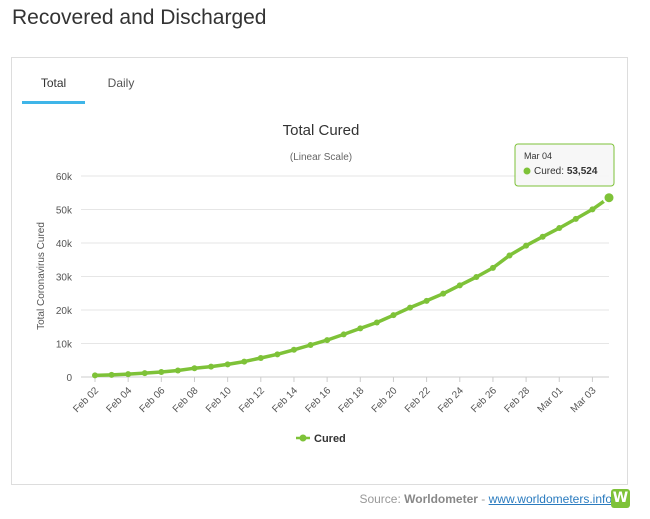 The width and height of the screenshot is (650, 519). Describe the element at coordinates (352, 400) in the screenshot. I see `x-tick-label: Feb 18` at that location.